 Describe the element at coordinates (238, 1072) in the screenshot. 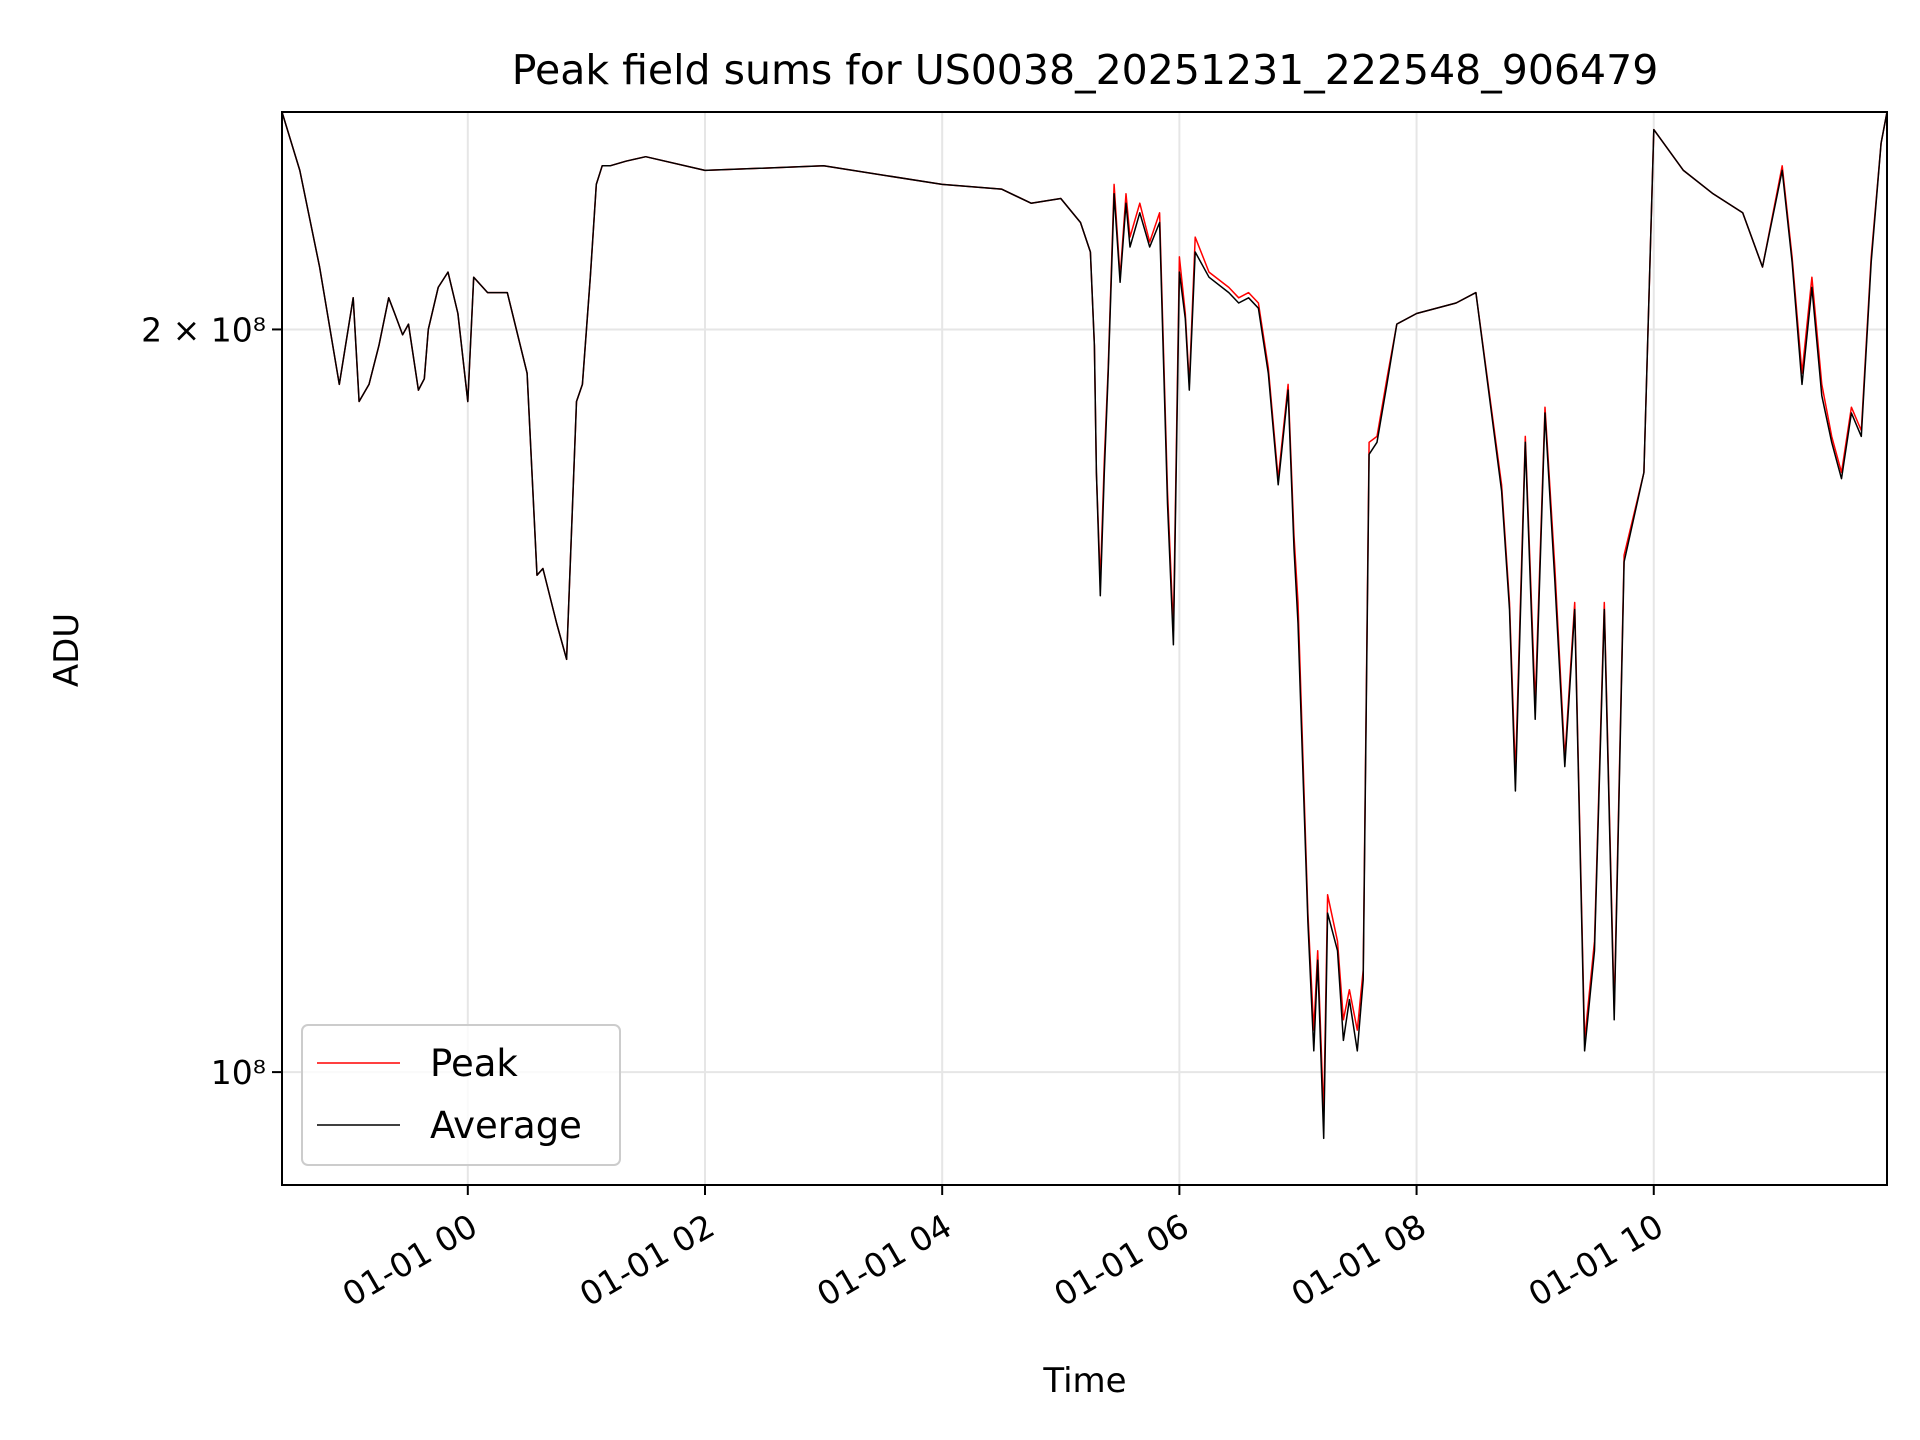

I see `y-tick-label: 10⁸` at that location.